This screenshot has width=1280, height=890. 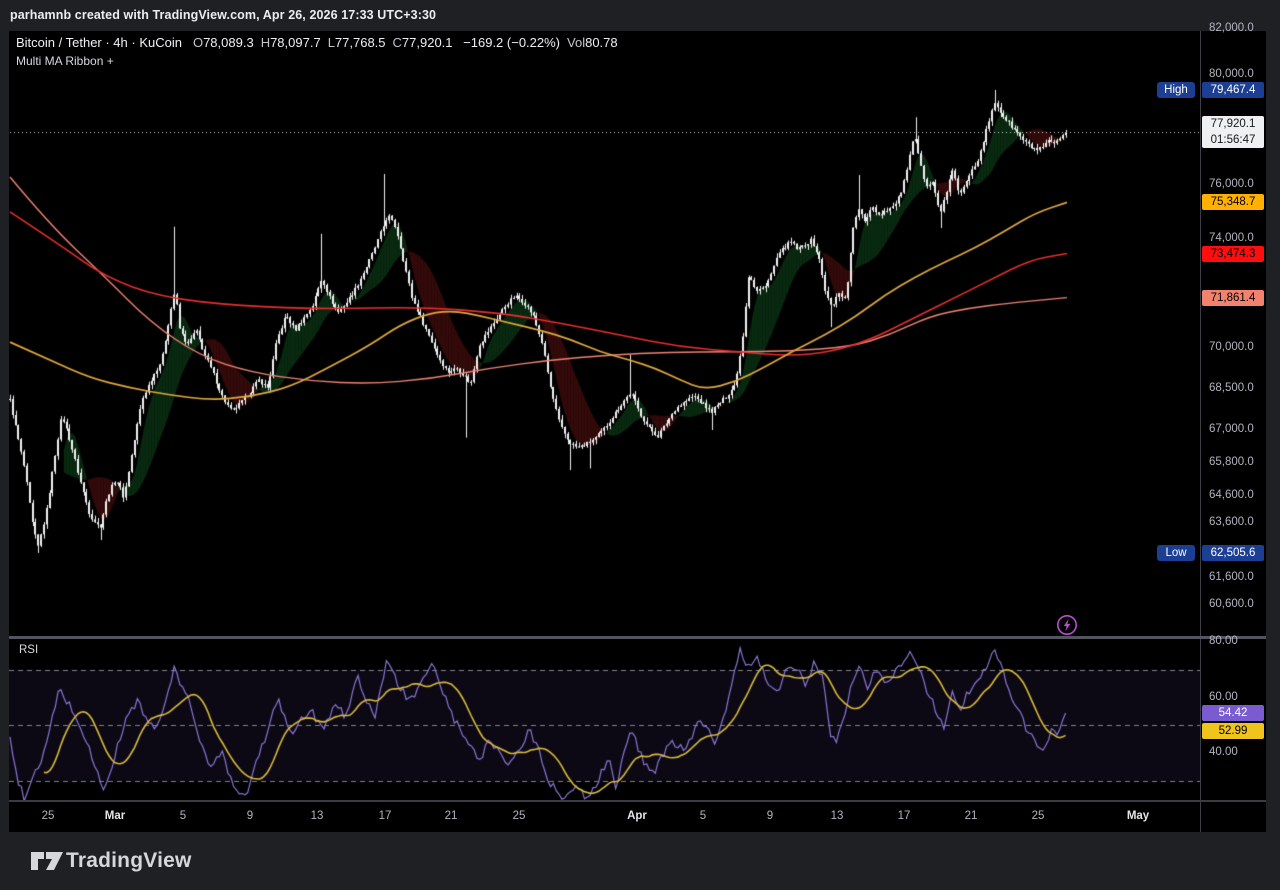 I want to click on rsi-tick: 80.00, so click(x=1223, y=641).